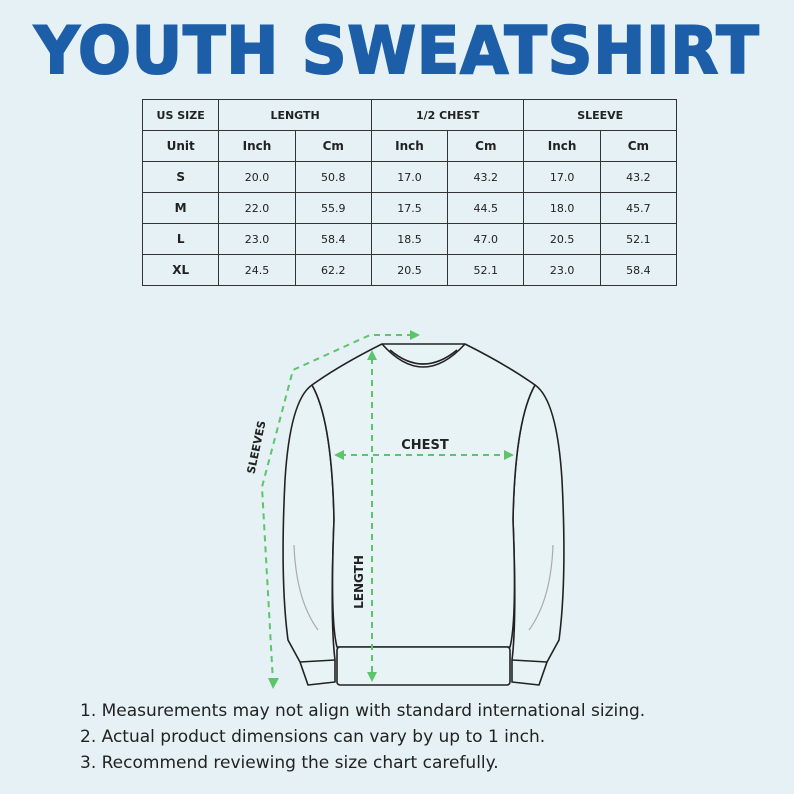  I want to click on length-label: LENGTH, so click(359, 582).